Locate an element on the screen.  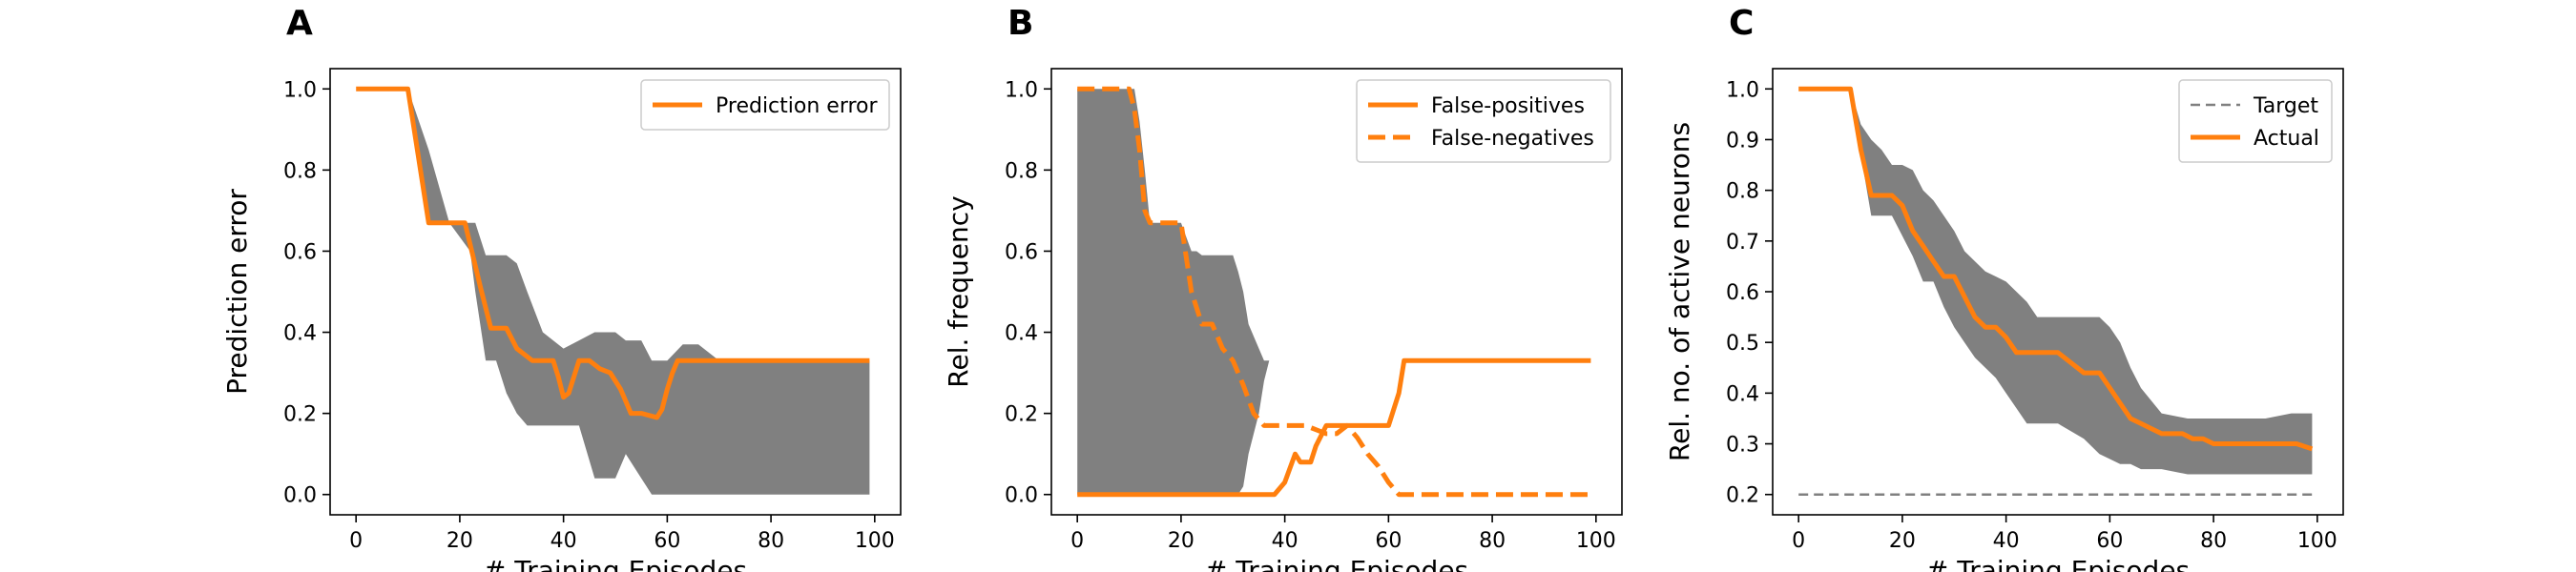
legend-label: Prediction error is located at coordinates (797, 106).